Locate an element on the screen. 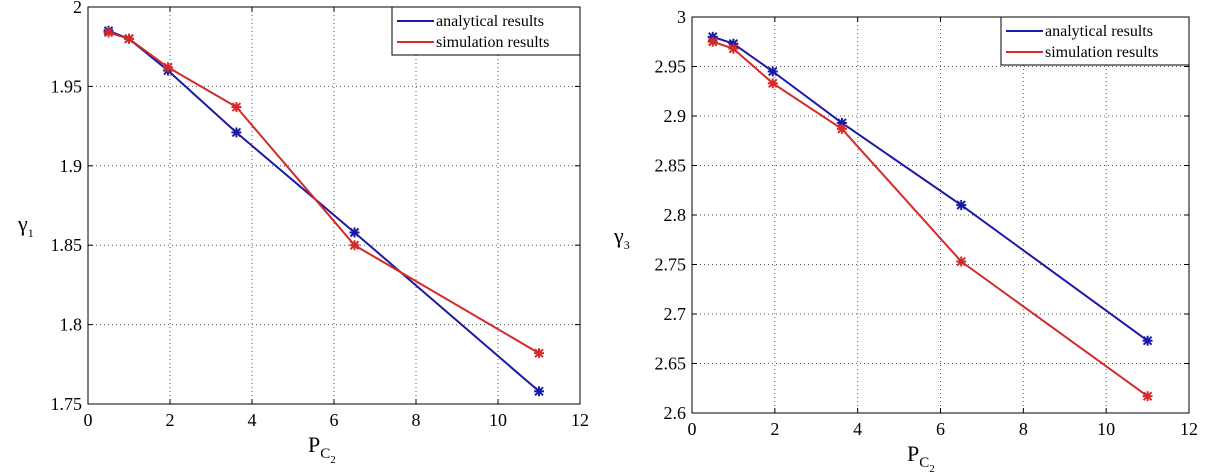 The image size is (1207, 474). y-tick-label: 2.85 is located at coordinates (671, 166).